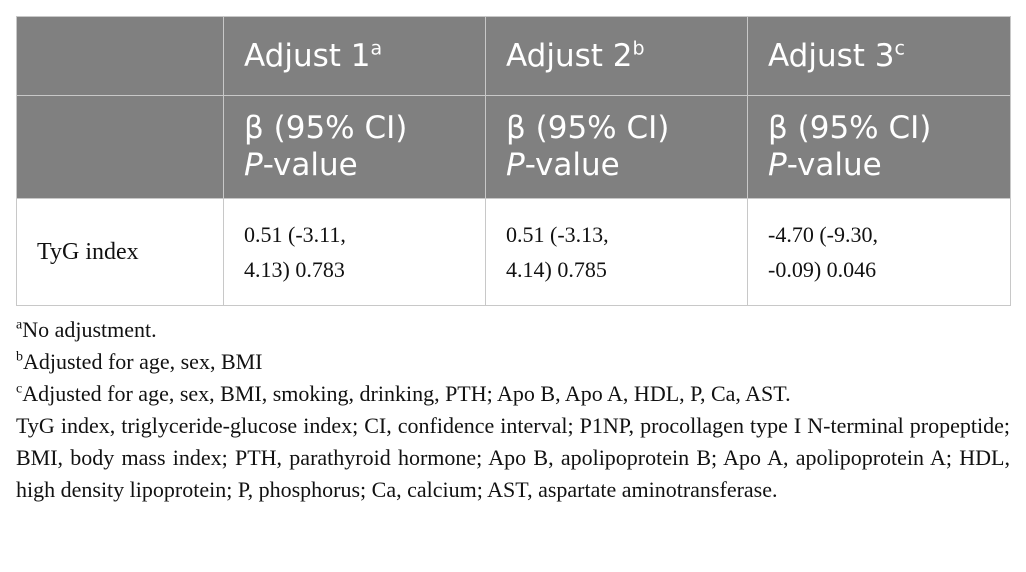  What do you see at coordinates (354, 252) in the screenshot?
I see `table-cell-adjust-1: 0.51 (-3.11, 4.13) 0.783` at bounding box center [354, 252].